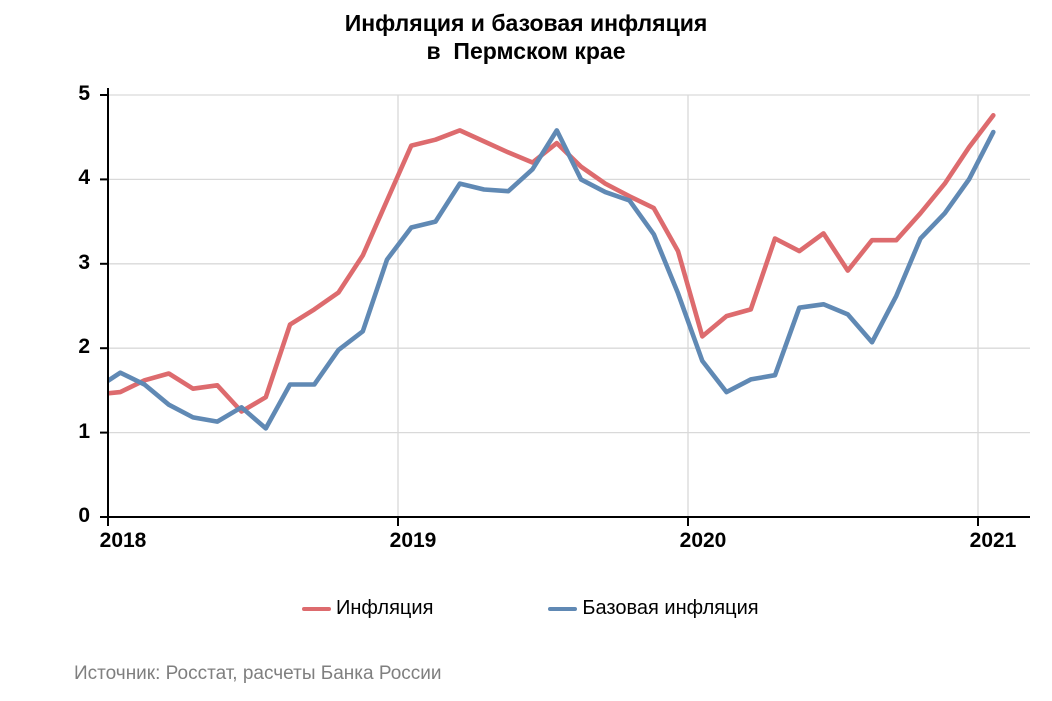 This screenshot has width=1052, height=701. I want to click on legend-label: Базовая инфляция, so click(670, 608).